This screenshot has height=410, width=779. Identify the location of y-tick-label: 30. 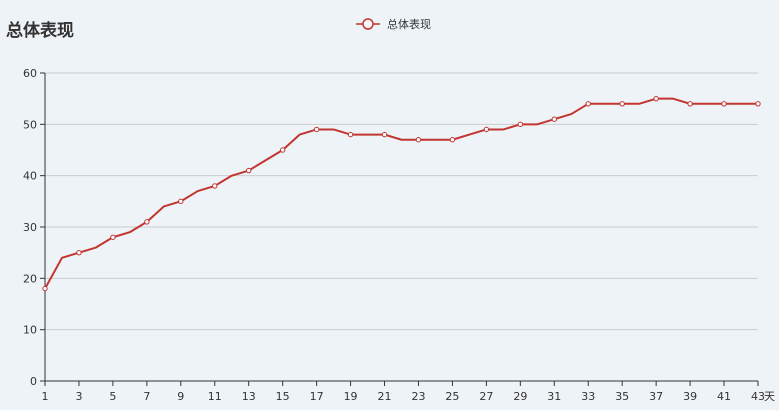
(30, 227).